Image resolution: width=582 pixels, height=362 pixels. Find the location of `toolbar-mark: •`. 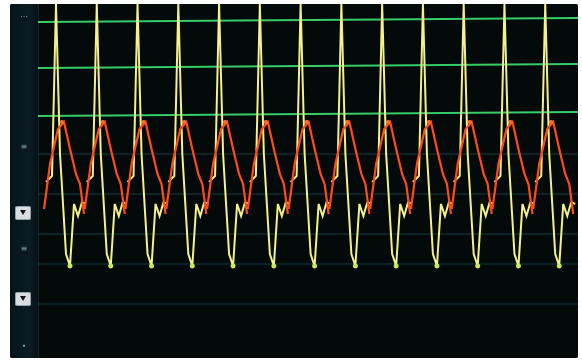

toolbar-mark: • is located at coordinates (24, 346).